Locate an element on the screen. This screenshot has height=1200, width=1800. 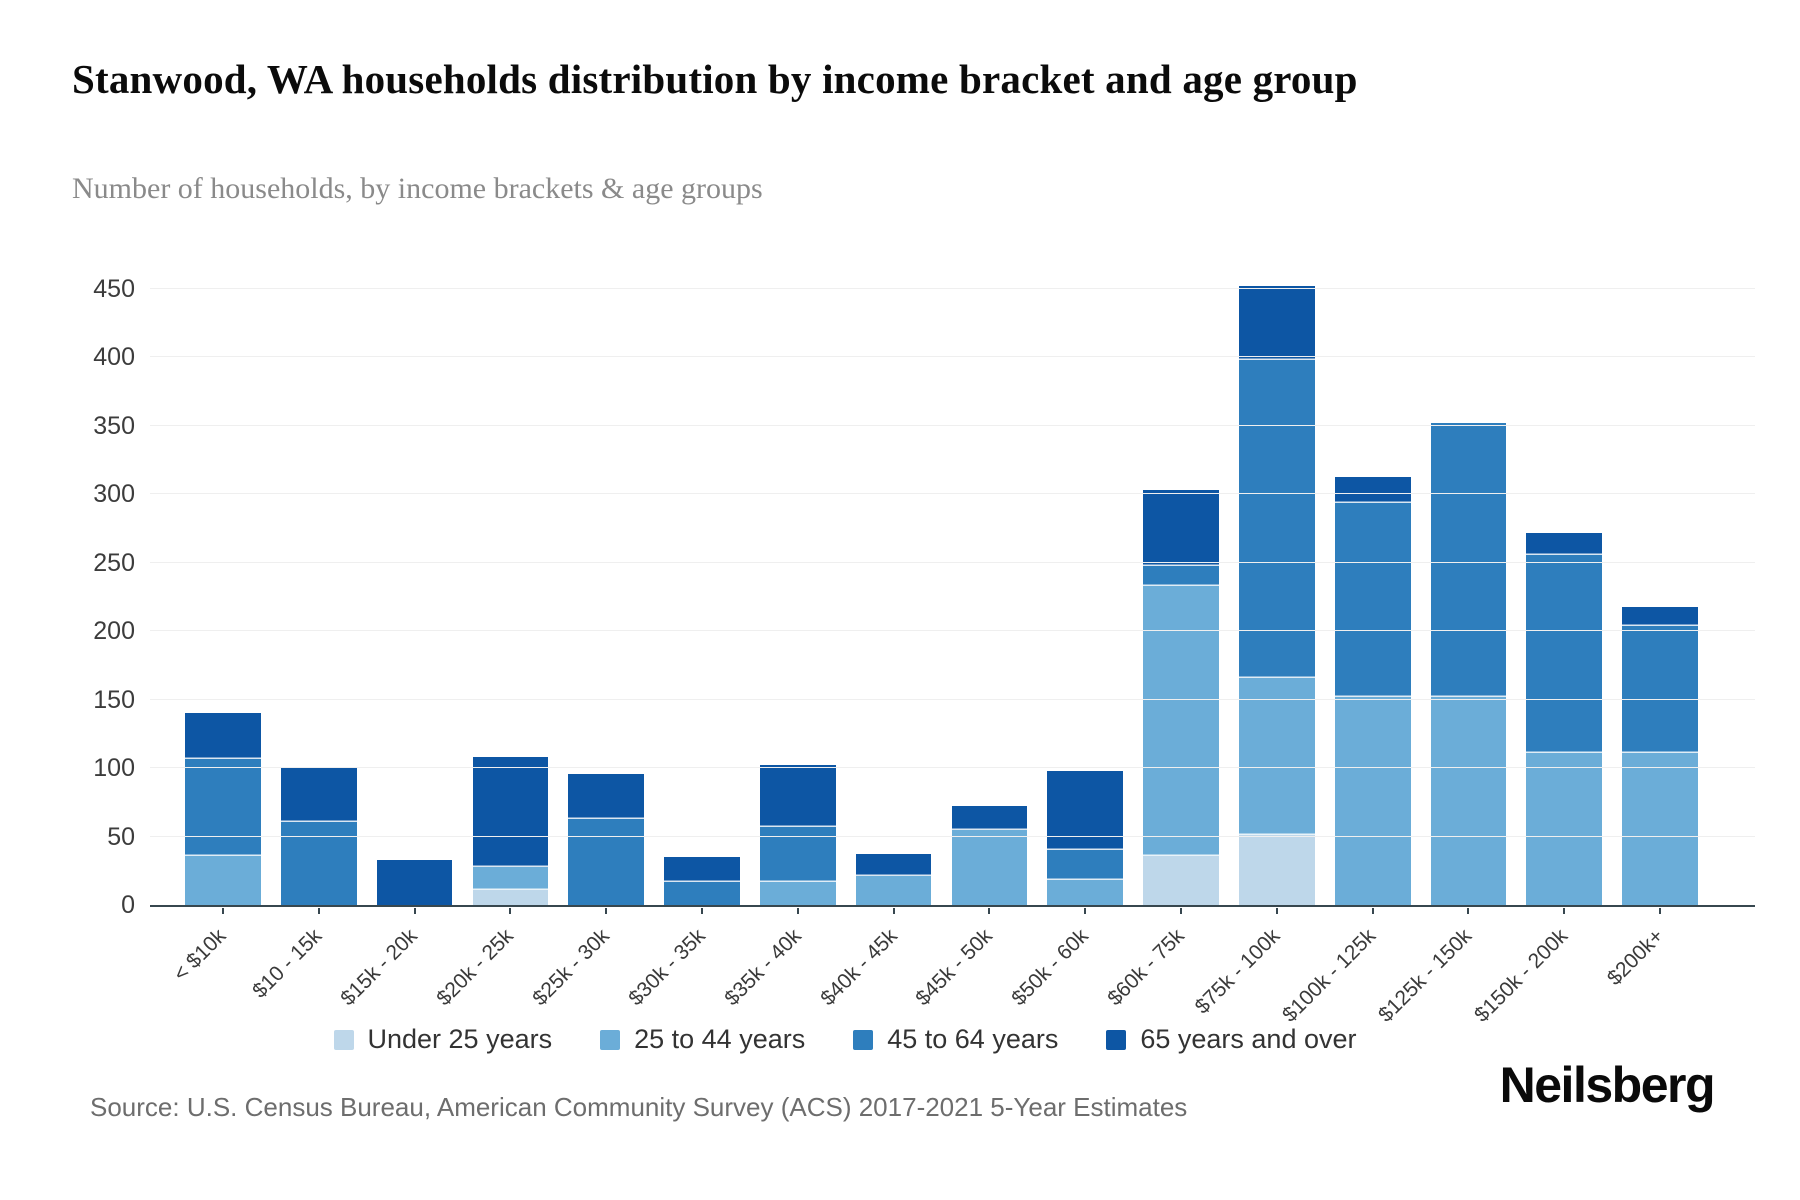
y-tick-label: 350 is located at coordinates (114, 425).